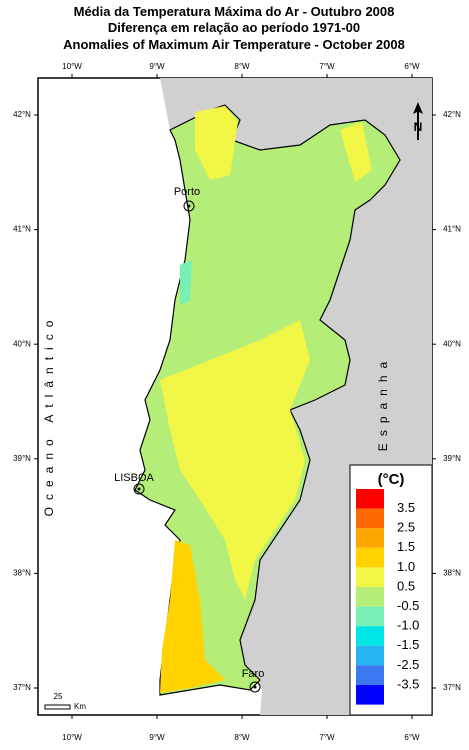  Describe the element at coordinates (408, 644) in the screenshot. I see `legend-label: -1.5` at that location.